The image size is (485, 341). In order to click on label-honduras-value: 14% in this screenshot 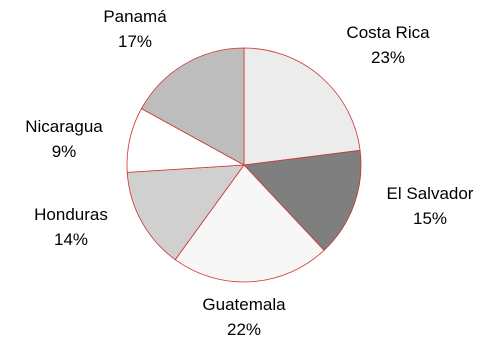, I will do `click(71, 239)`.